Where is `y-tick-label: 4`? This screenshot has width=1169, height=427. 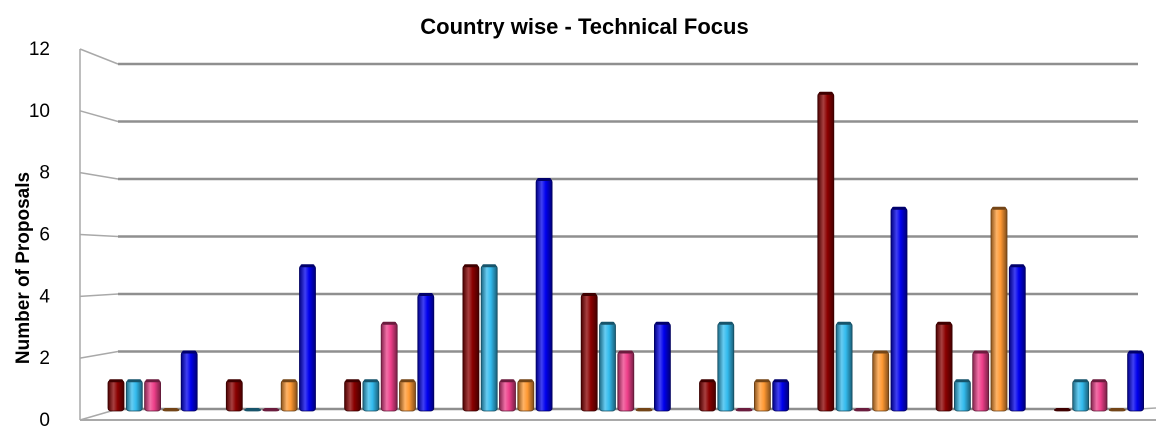 y-tick-label: 4 is located at coordinates (44, 296).